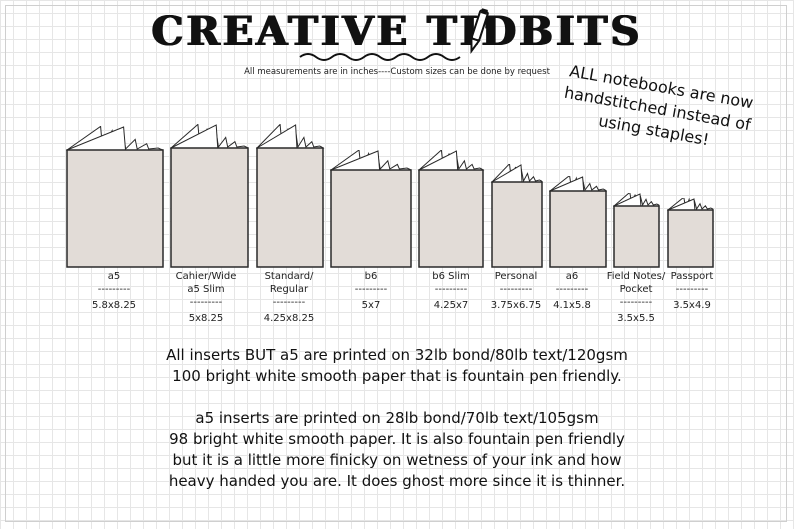 This screenshot has width=794, height=529. I want to click on size-name: Cahier/Wide, so click(206, 276).